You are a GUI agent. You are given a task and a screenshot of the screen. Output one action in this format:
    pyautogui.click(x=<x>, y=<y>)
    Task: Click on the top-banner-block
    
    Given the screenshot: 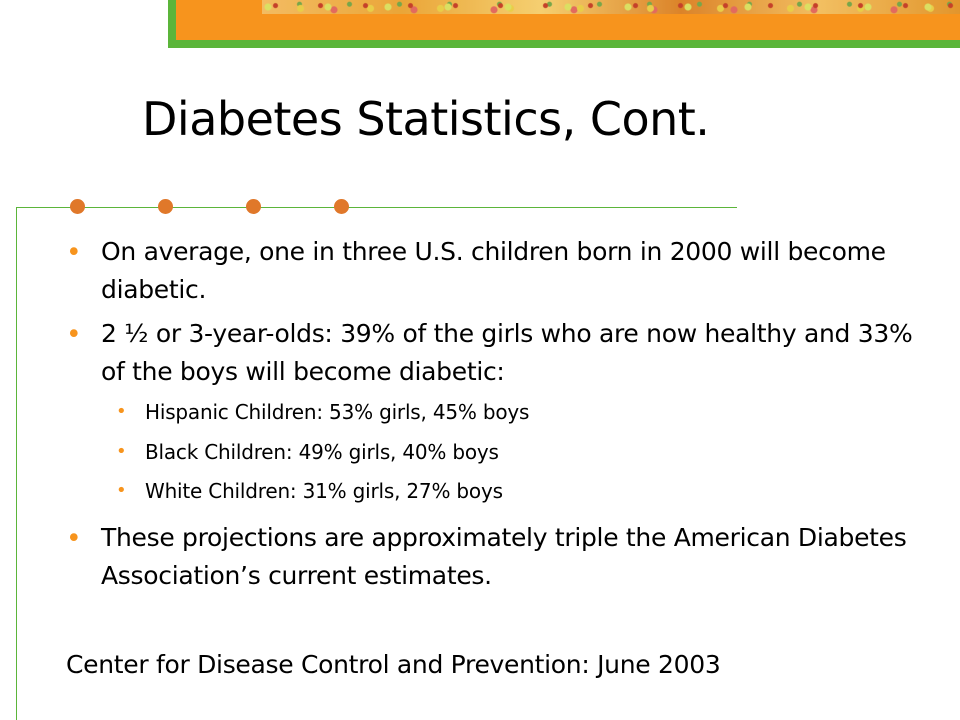 What is the action you would take?
    pyautogui.click(x=219, y=20)
    